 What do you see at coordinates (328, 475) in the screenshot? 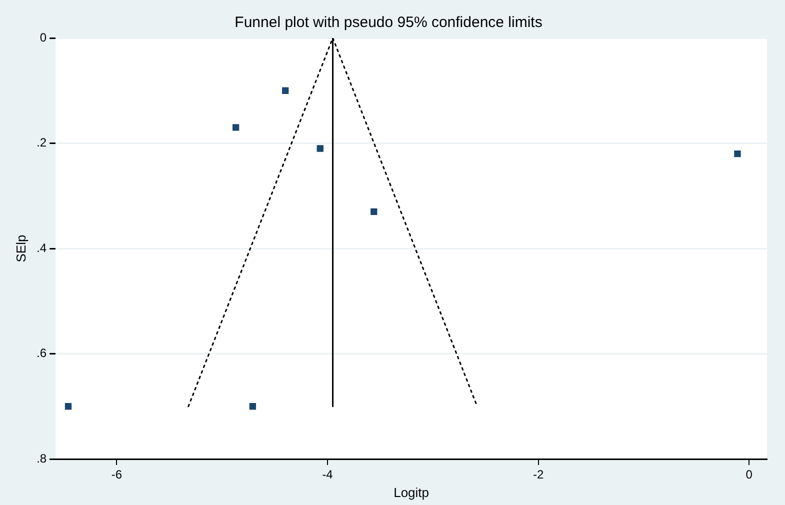
I see `x-tick-label: -4` at bounding box center [328, 475].